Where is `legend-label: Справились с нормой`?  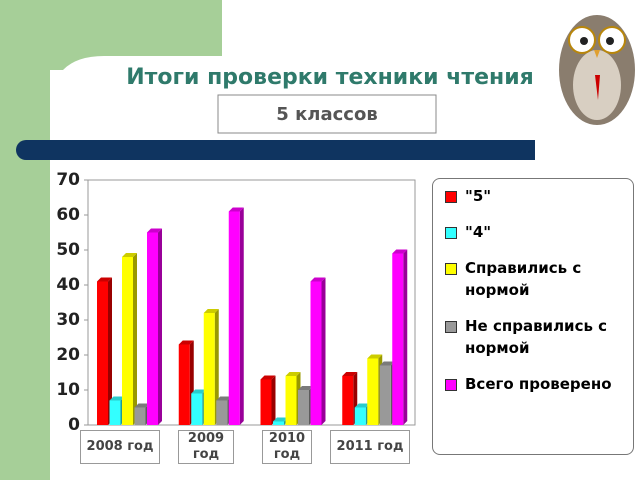
legend-label: Справились с нормой is located at coordinates (523, 279).